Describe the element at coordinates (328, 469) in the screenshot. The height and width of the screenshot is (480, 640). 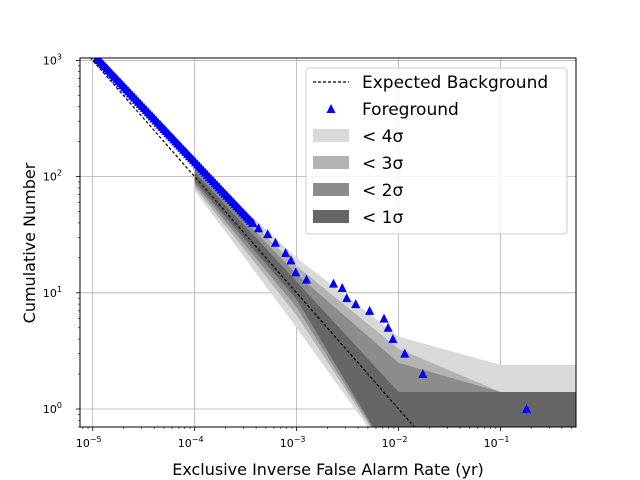
I see `x-axis-label: Exclusive Inverse False Alarm Rate (yr)` at that location.